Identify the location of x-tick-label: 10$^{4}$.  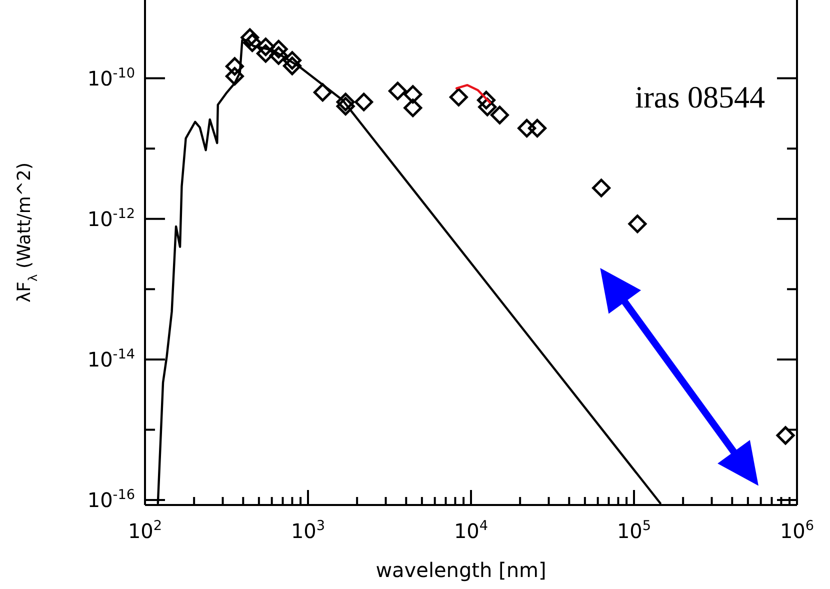
(471, 530).